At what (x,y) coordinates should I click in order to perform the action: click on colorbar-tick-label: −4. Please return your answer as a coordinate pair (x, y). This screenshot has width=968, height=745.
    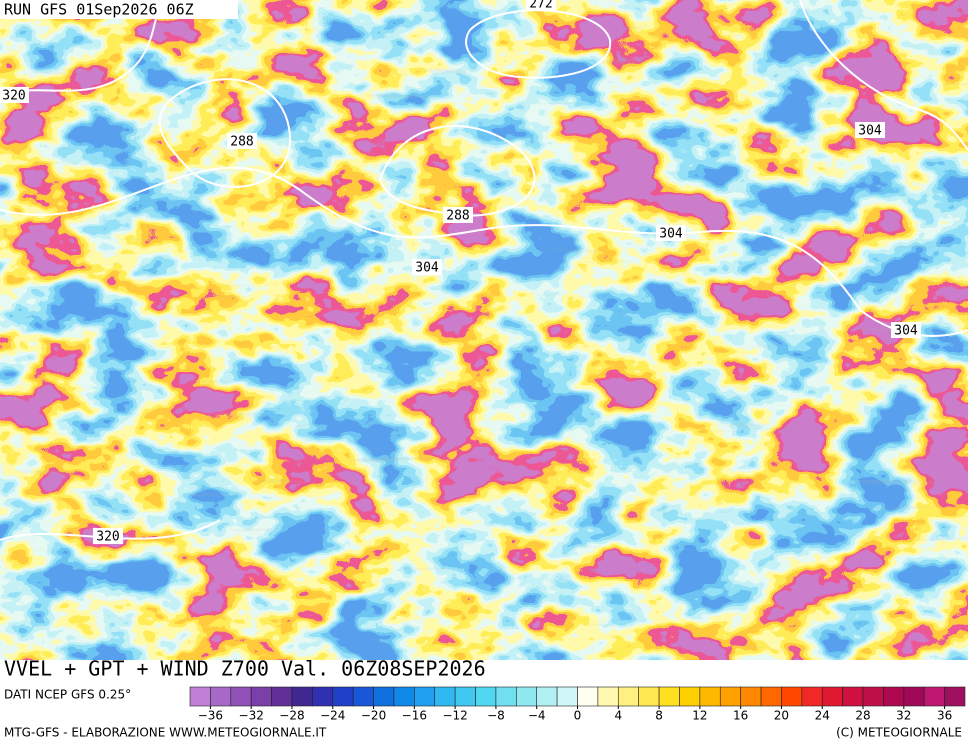
    Looking at the image, I should click on (537, 716).